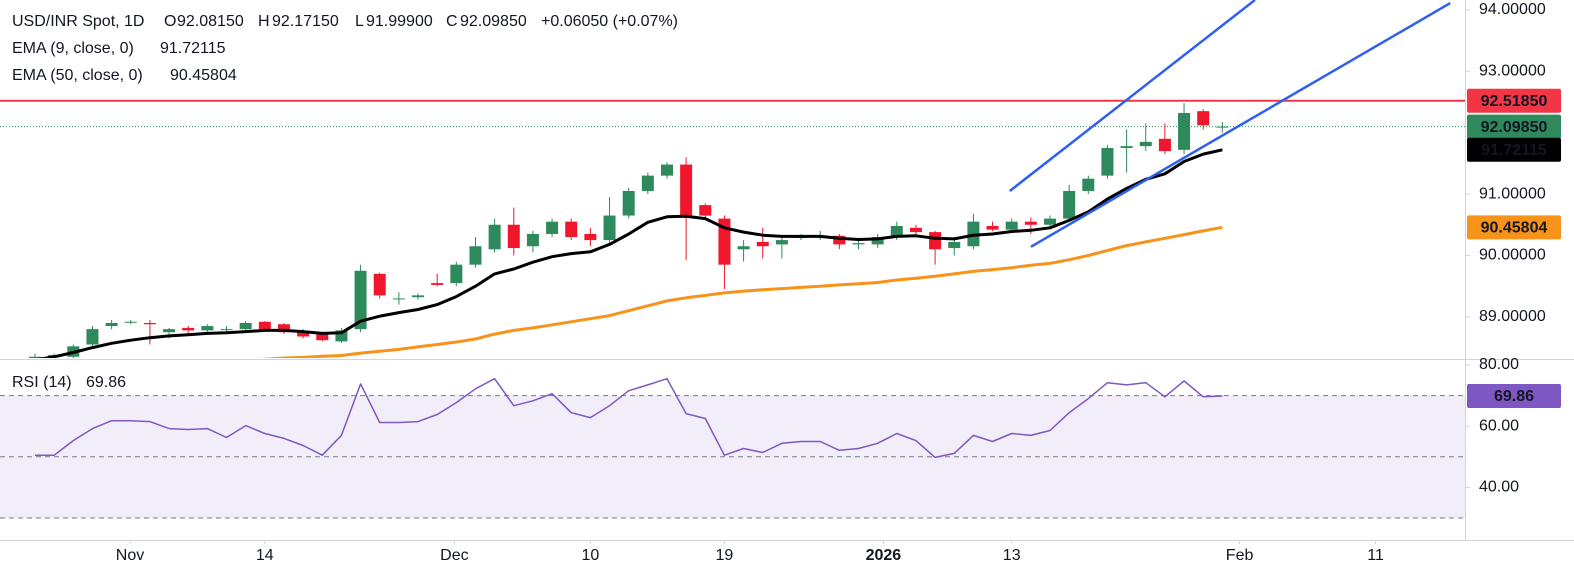 The image size is (1574, 578). I want to click on ema-legend-name: EMA (50, close, 0), so click(77, 75).